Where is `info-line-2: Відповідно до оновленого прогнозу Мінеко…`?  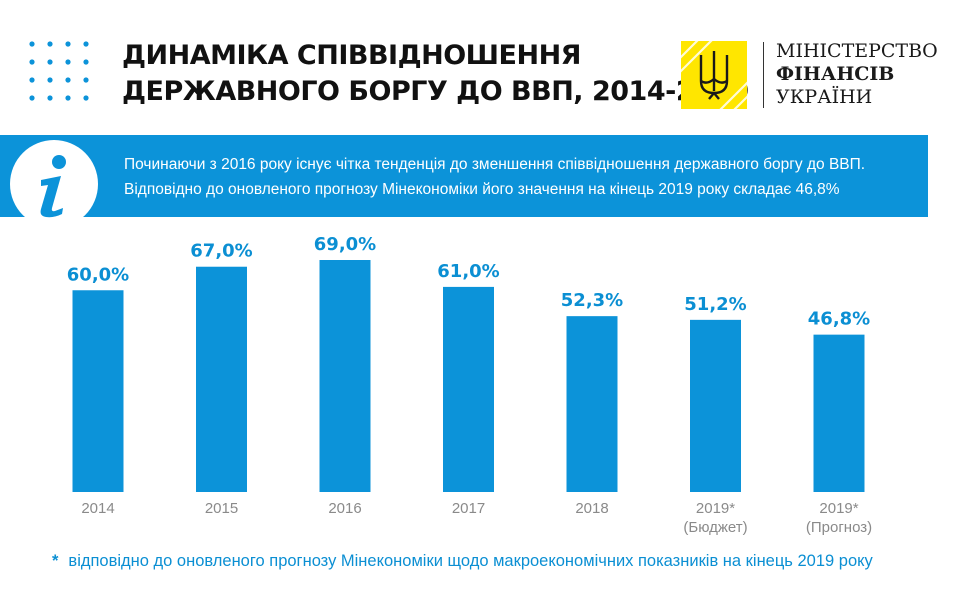 info-line-2: Відповідно до оновленого прогнозу Мінеко… is located at coordinates (482, 189).